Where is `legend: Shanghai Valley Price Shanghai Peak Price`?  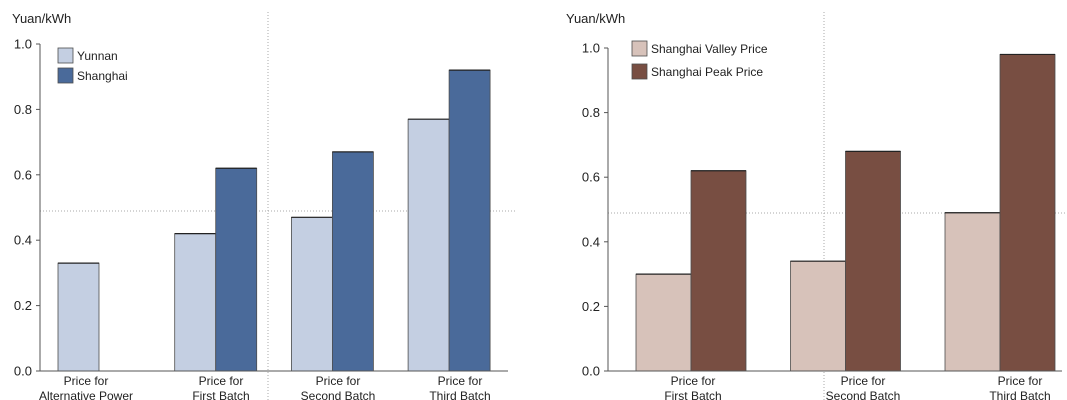
legend: Shanghai Valley Price Shanghai Peak Price is located at coordinates (699, 60).